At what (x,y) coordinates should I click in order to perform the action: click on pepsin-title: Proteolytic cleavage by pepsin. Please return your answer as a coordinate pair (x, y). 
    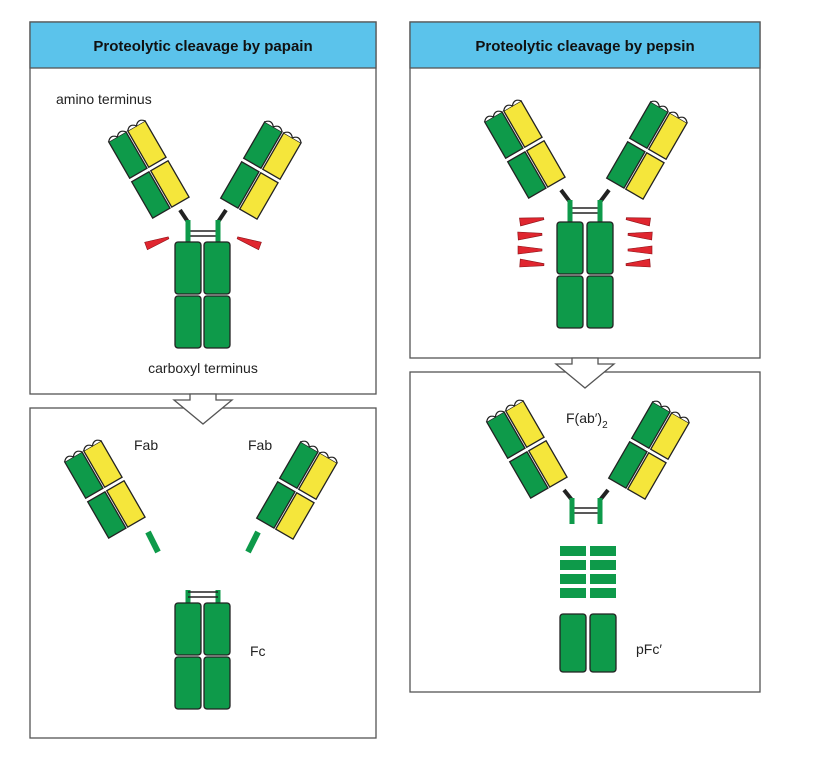
    Looking at the image, I should click on (584, 46).